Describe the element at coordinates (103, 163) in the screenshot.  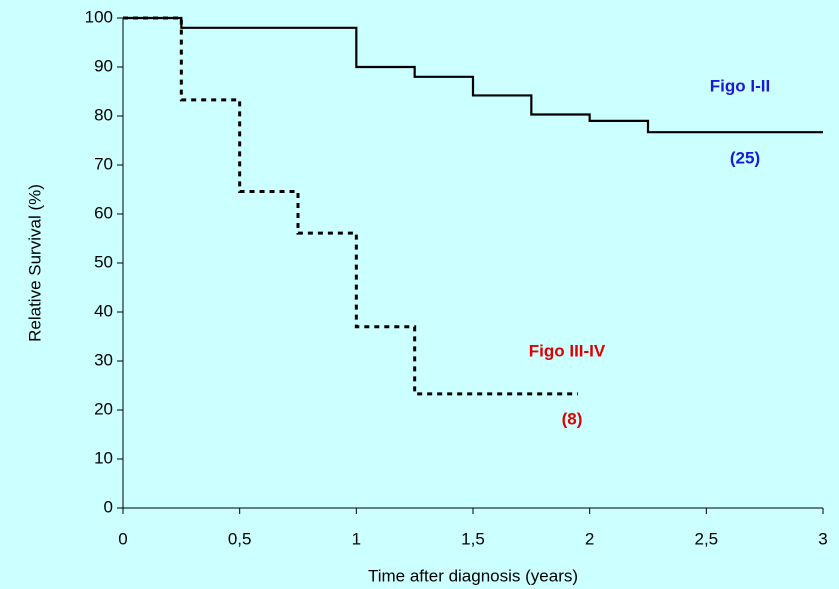
I see `y-tick-label: 70` at that location.